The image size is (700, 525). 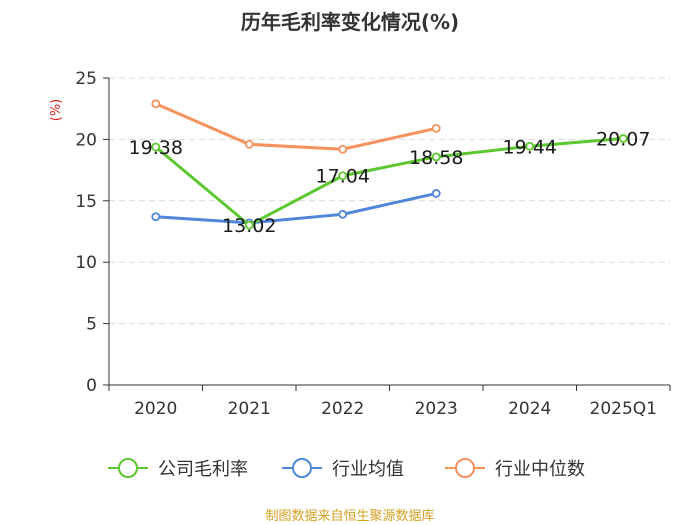 I want to click on x-tick-label: 2020, so click(x=155, y=409).